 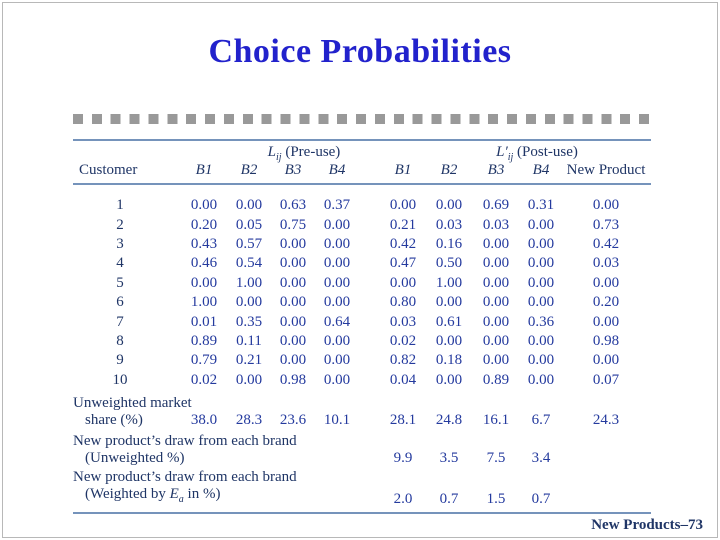 What do you see at coordinates (120, 340) in the screenshot?
I see `customer-id: 8` at bounding box center [120, 340].